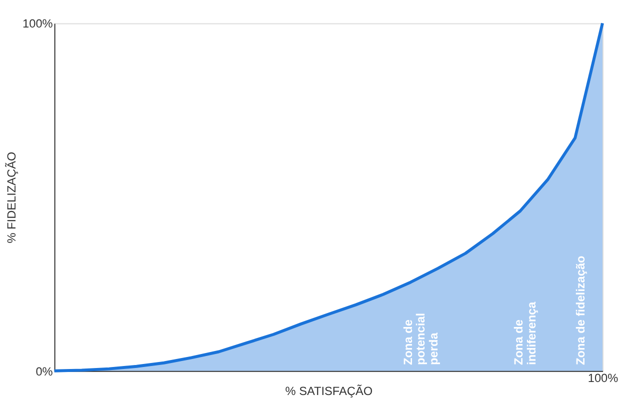 The width and height of the screenshot is (643, 406). Describe the element at coordinates (420, 338) in the screenshot. I see `annotation: Zona de potencial perda` at that location.